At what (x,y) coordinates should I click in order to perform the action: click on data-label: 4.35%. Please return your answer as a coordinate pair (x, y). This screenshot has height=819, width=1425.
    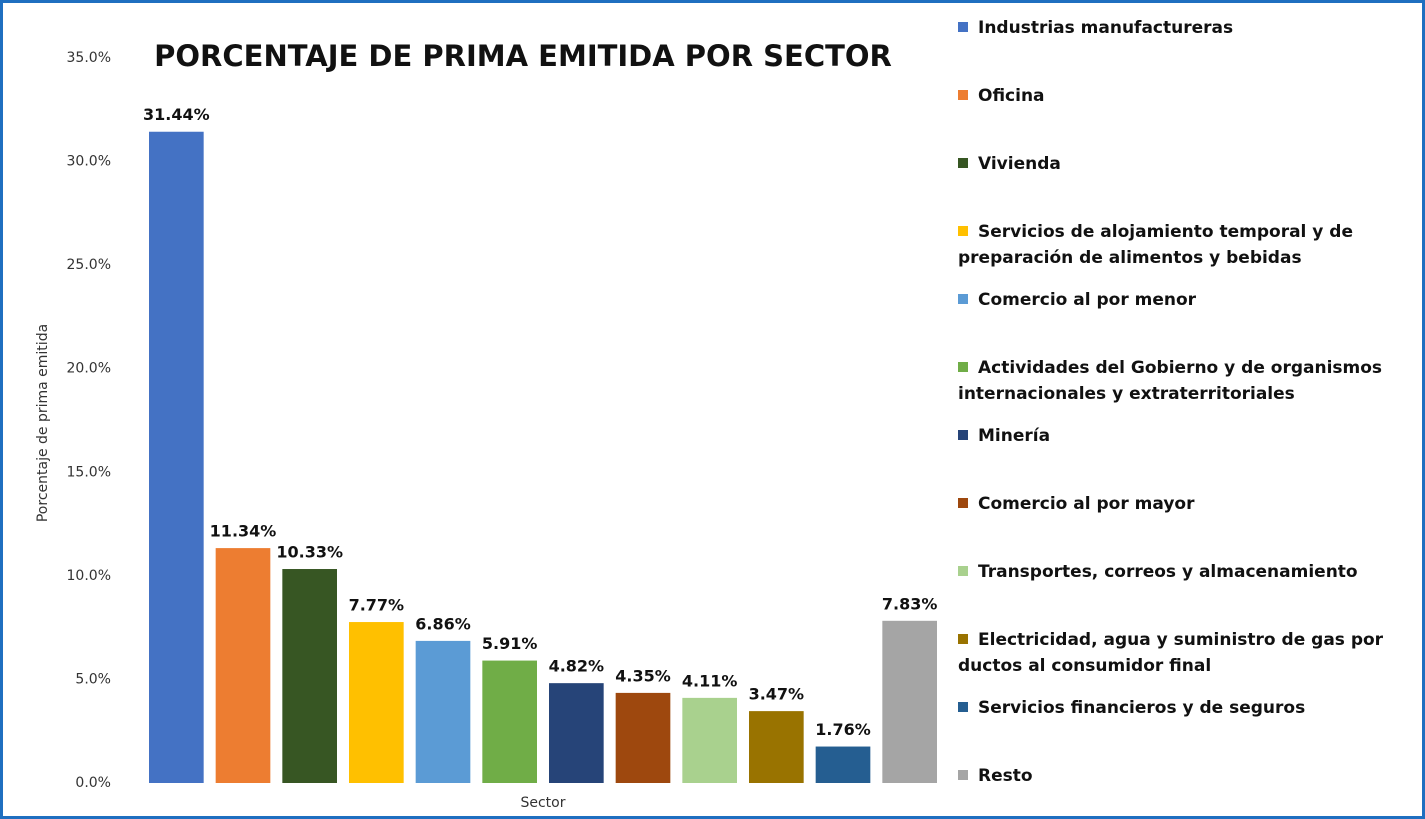
    Looking at the image, I should click on (643, 675).